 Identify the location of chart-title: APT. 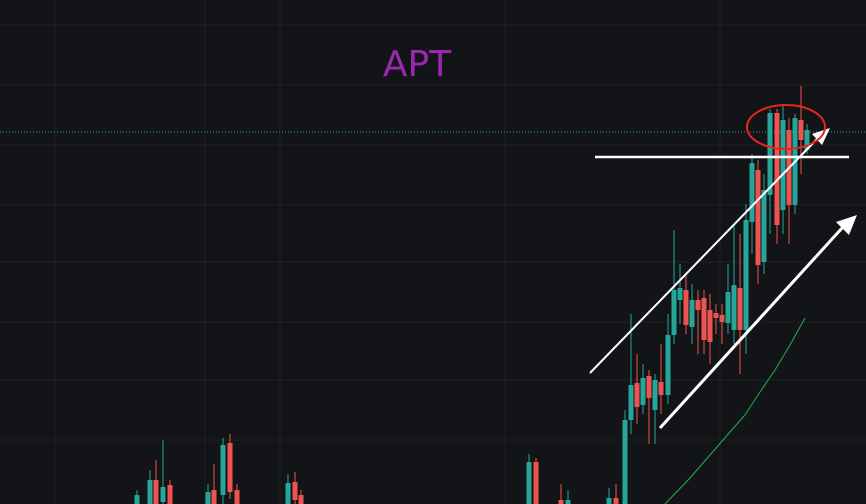
(417, 64).